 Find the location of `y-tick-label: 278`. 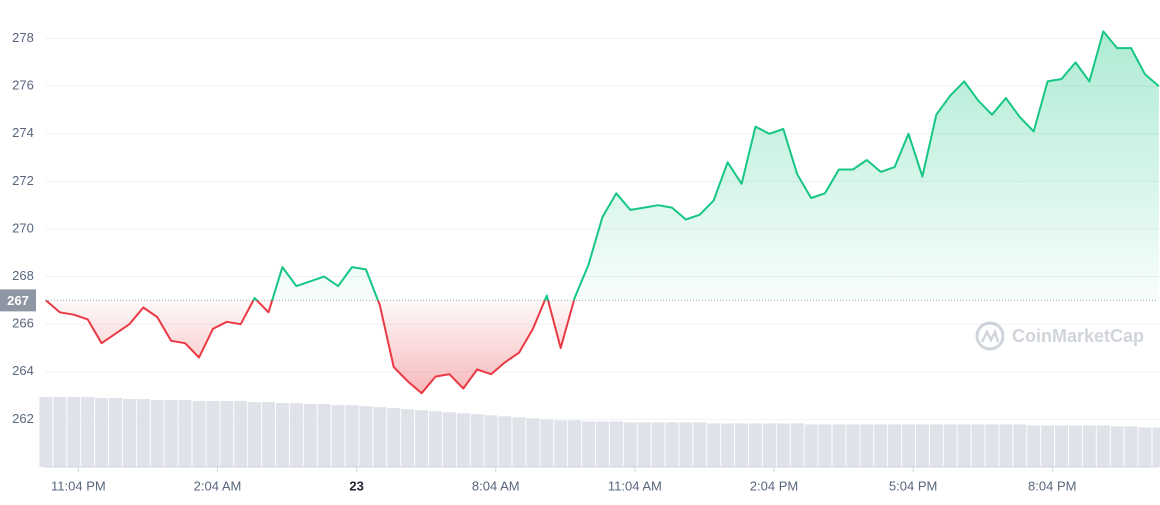

y-tick-label: 278 is located at coordinates (23, 37).